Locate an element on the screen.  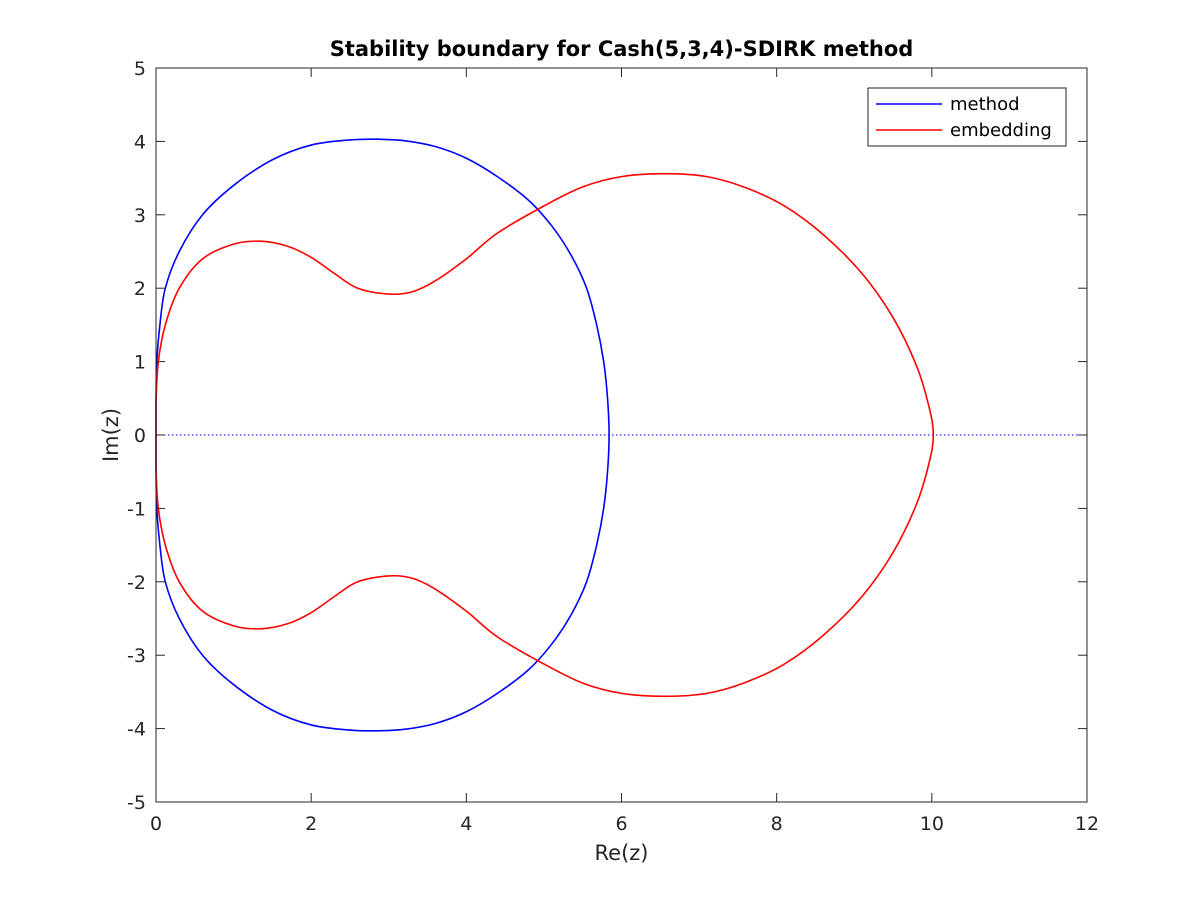
x-axis-label: Re(z) is located at coordinates (622, 853).